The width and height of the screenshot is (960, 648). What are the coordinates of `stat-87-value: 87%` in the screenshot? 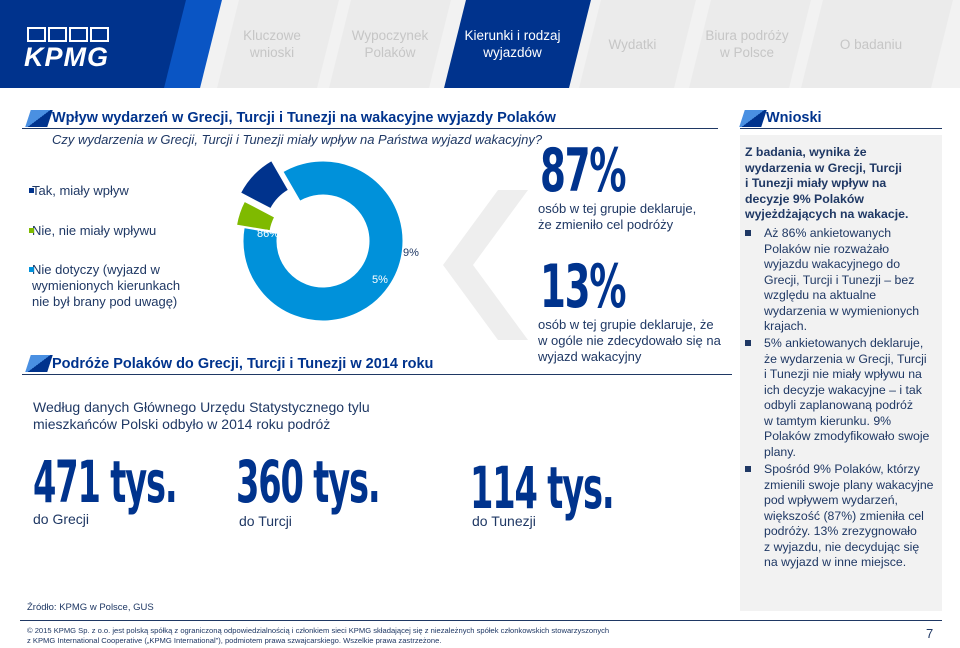 It's located at (583, 171).